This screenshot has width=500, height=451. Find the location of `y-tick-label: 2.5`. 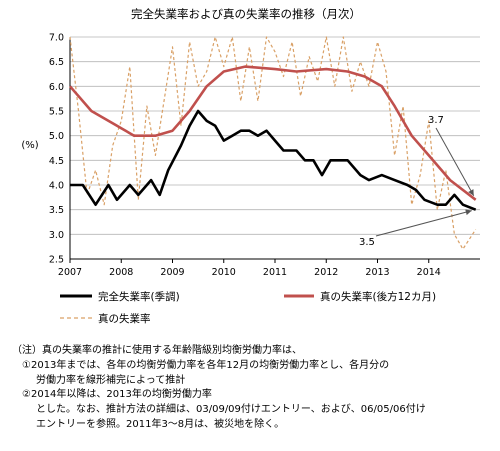

y-tick-label: 2.5 is located at coordinates (56, 260).